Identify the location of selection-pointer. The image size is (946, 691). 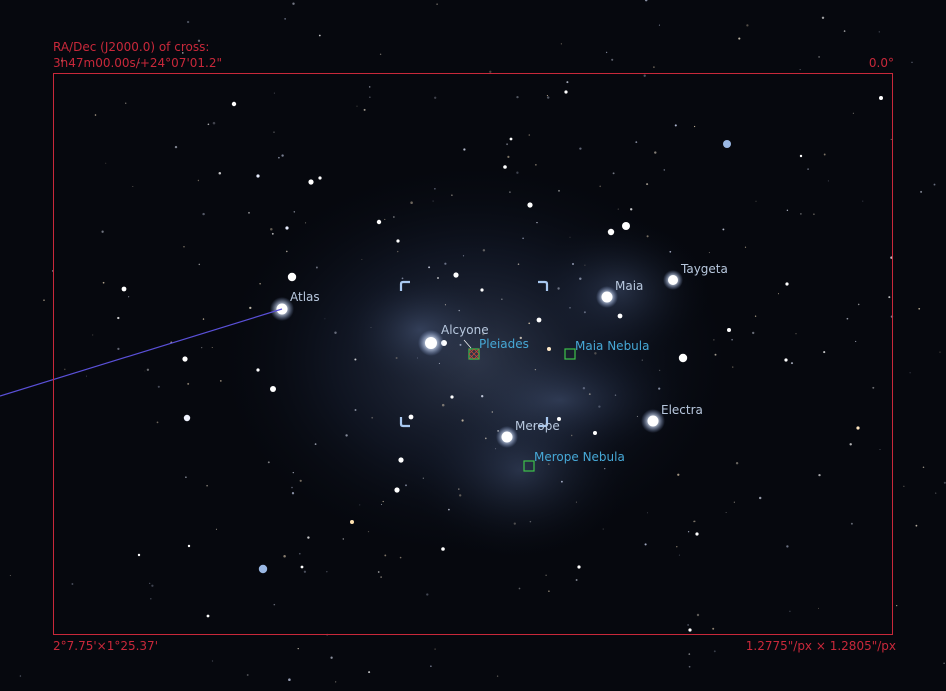
(474, 354).